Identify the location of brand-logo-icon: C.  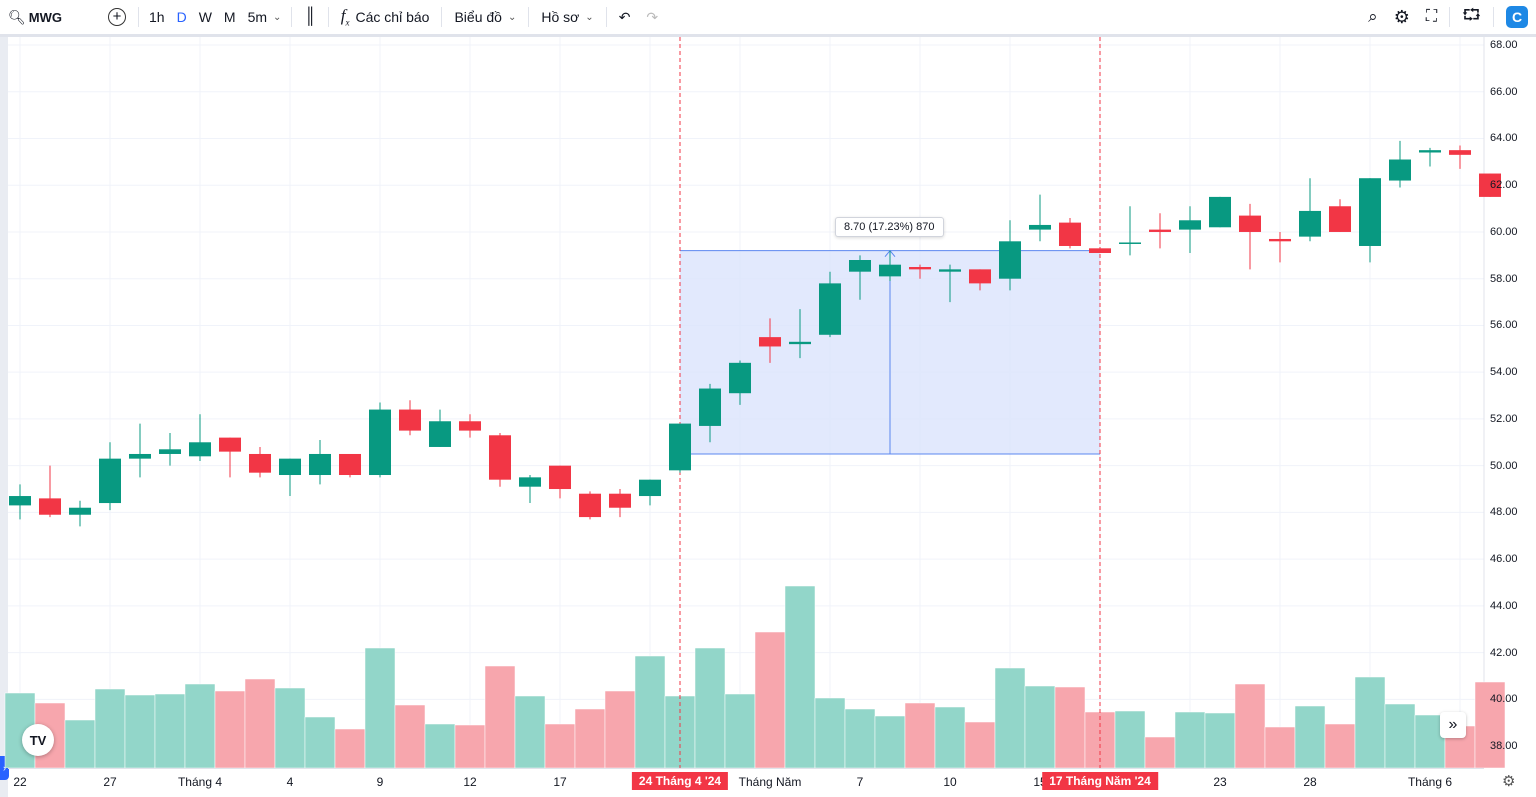
(1517, 17).